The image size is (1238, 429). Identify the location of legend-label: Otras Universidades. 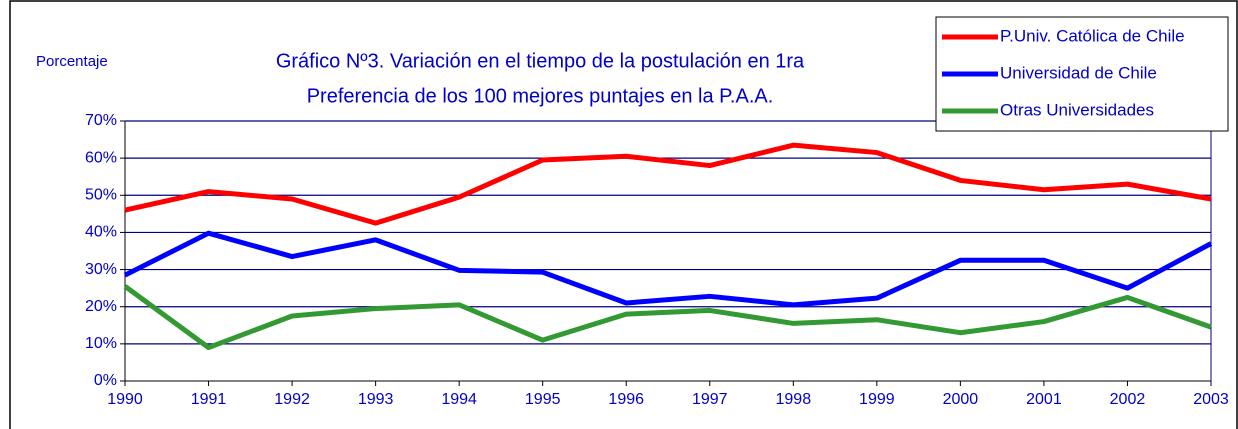
(1077, 109).